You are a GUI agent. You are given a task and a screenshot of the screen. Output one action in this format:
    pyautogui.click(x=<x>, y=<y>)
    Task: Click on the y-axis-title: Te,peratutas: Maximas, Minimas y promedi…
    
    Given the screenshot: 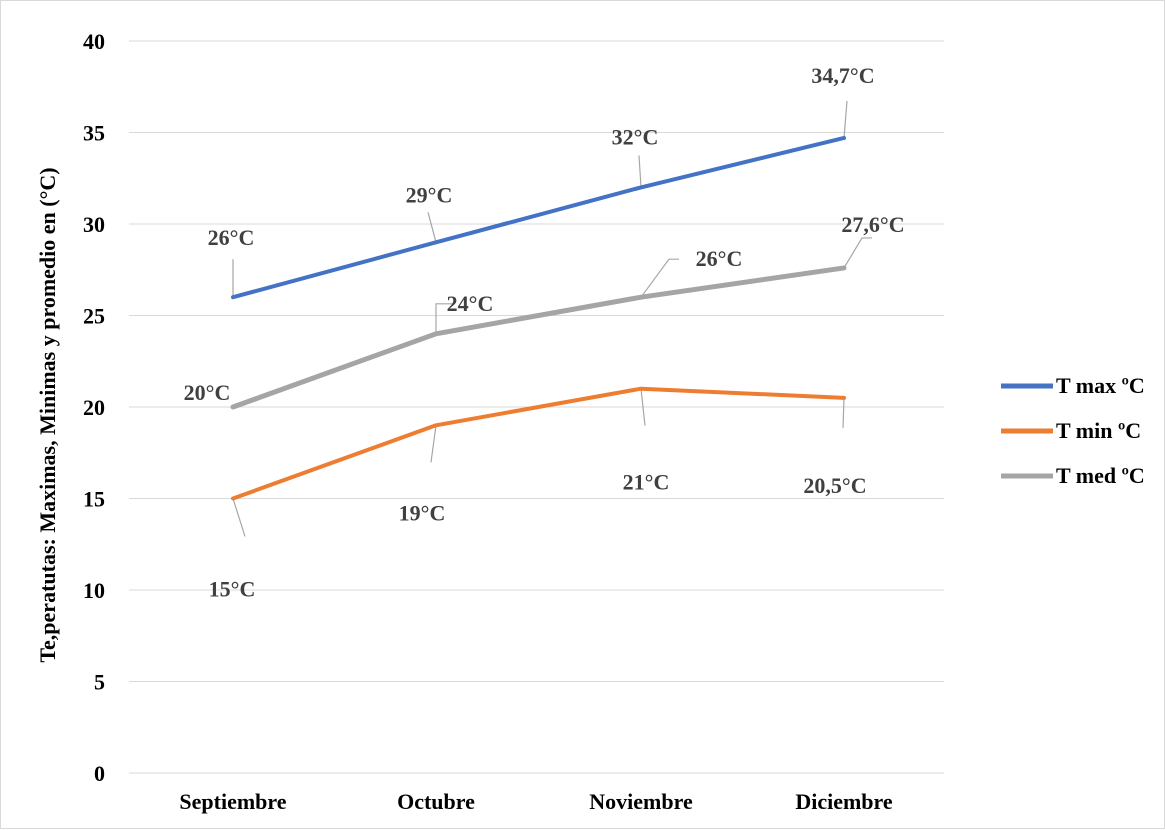 What is the action you would take?
    pyautogui.click(x=47, y=414)
    